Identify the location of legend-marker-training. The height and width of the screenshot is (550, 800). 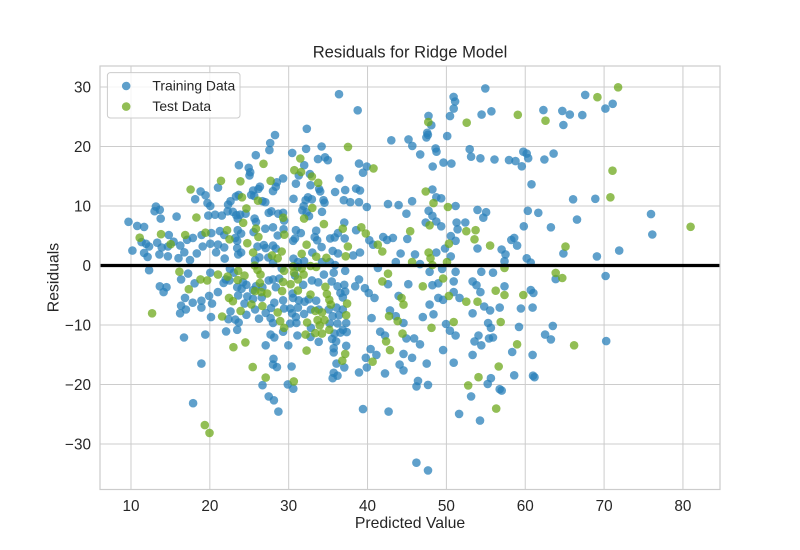
(126, 86).